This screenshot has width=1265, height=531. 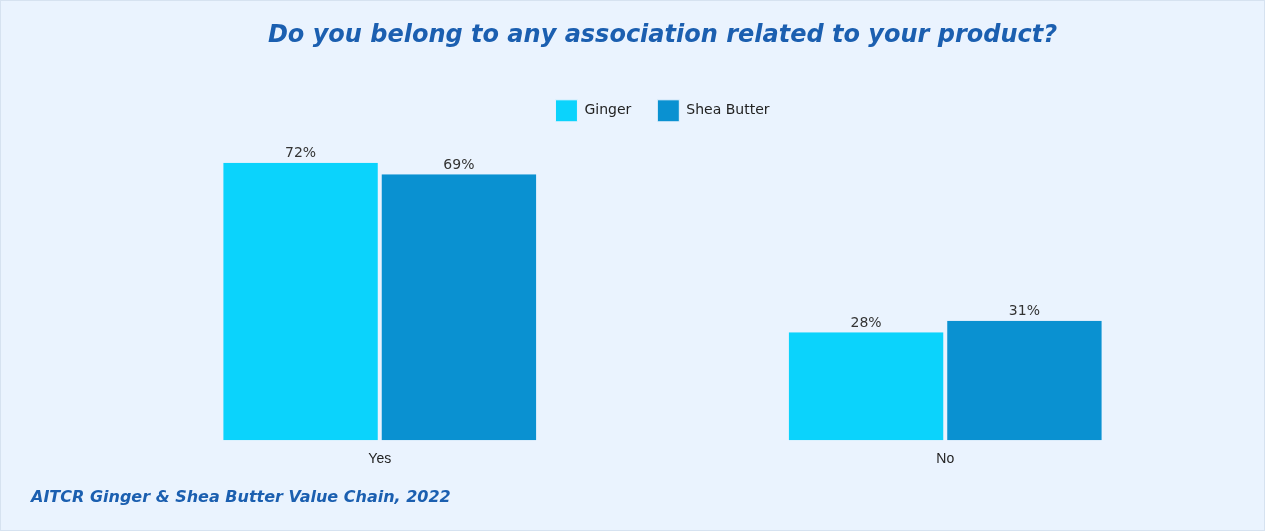 I want to click on text: AITCR Ginger & Shea Butter Value Chain, 2022, so click(x=241, y=496).